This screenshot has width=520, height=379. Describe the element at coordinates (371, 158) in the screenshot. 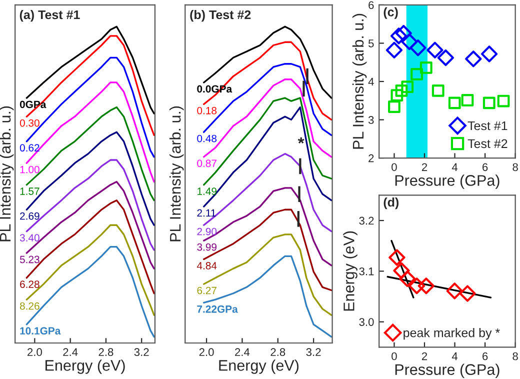

I see `y-tick-label: 2` at that location.